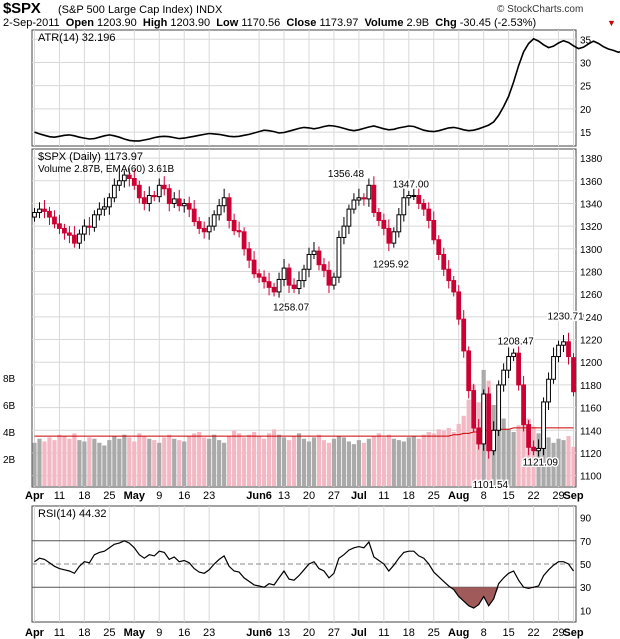 The width and height of the screenshot is (620, 639). I want to click on ticker-symbol: $SPX, so click(22, 8).